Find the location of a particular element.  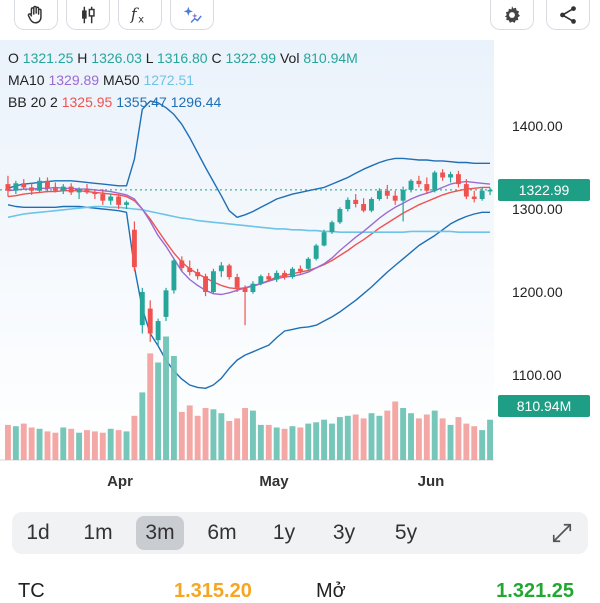

open-label: O is located at coordinates (13, 58).